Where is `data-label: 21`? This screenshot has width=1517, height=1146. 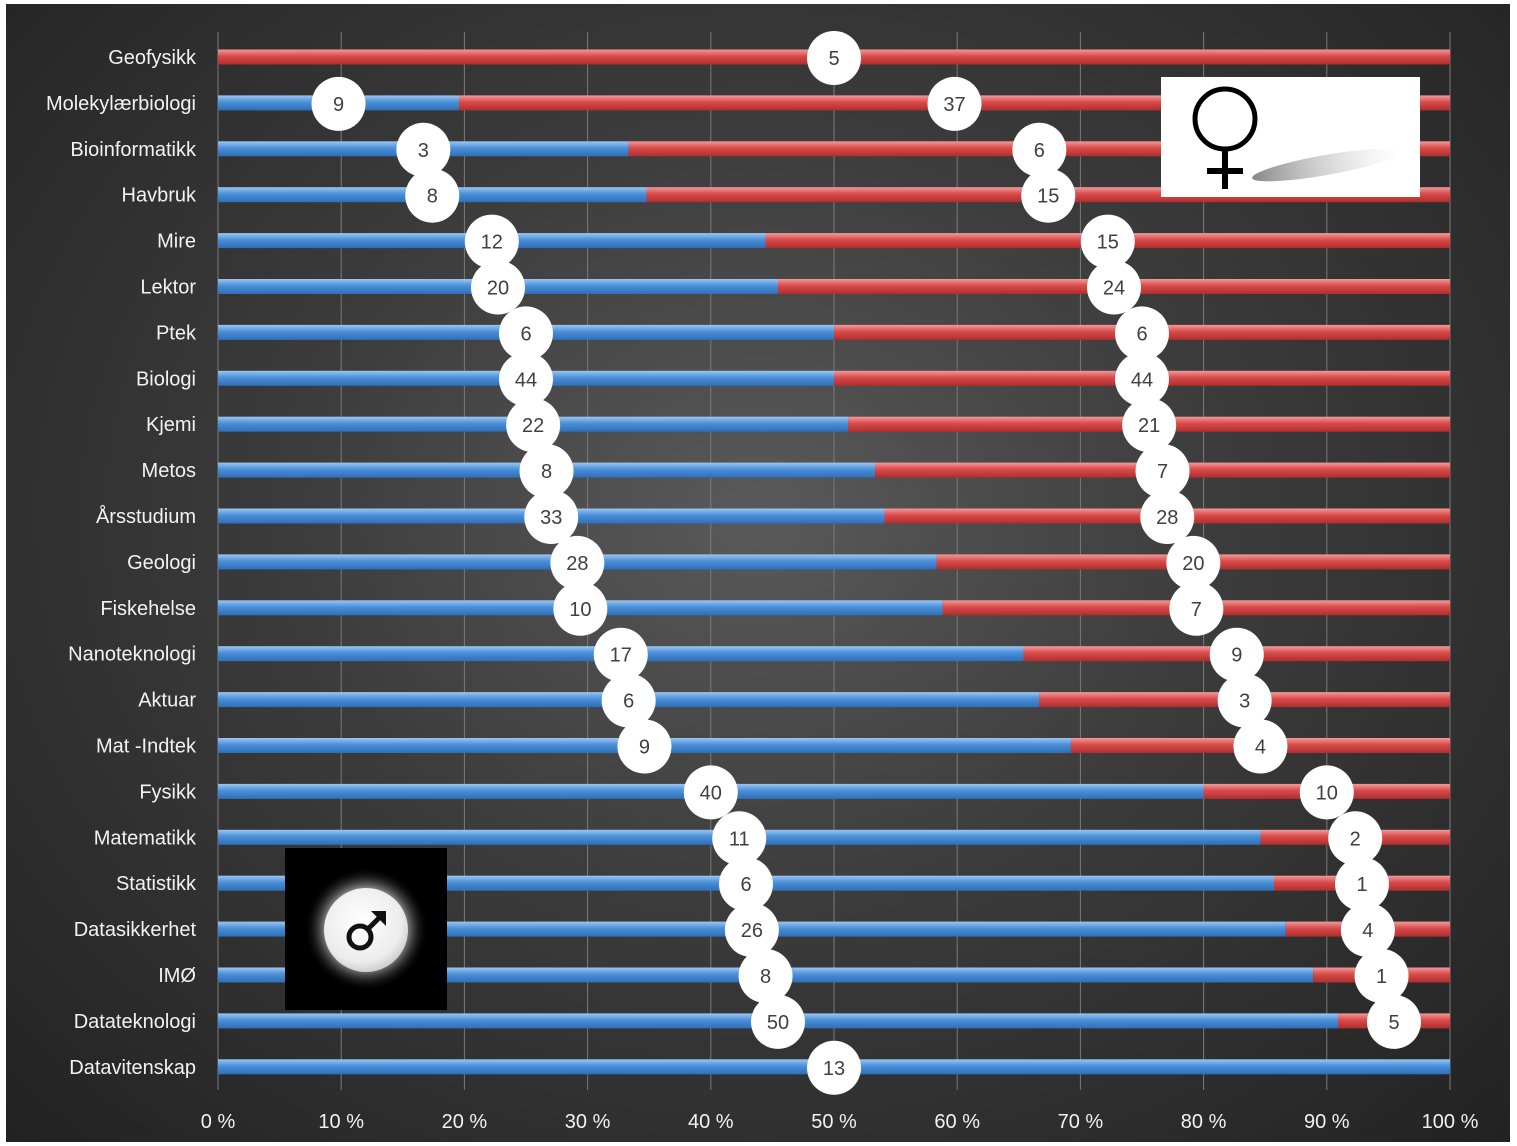 data-label: 21 is located at coordinates (1149, 426).